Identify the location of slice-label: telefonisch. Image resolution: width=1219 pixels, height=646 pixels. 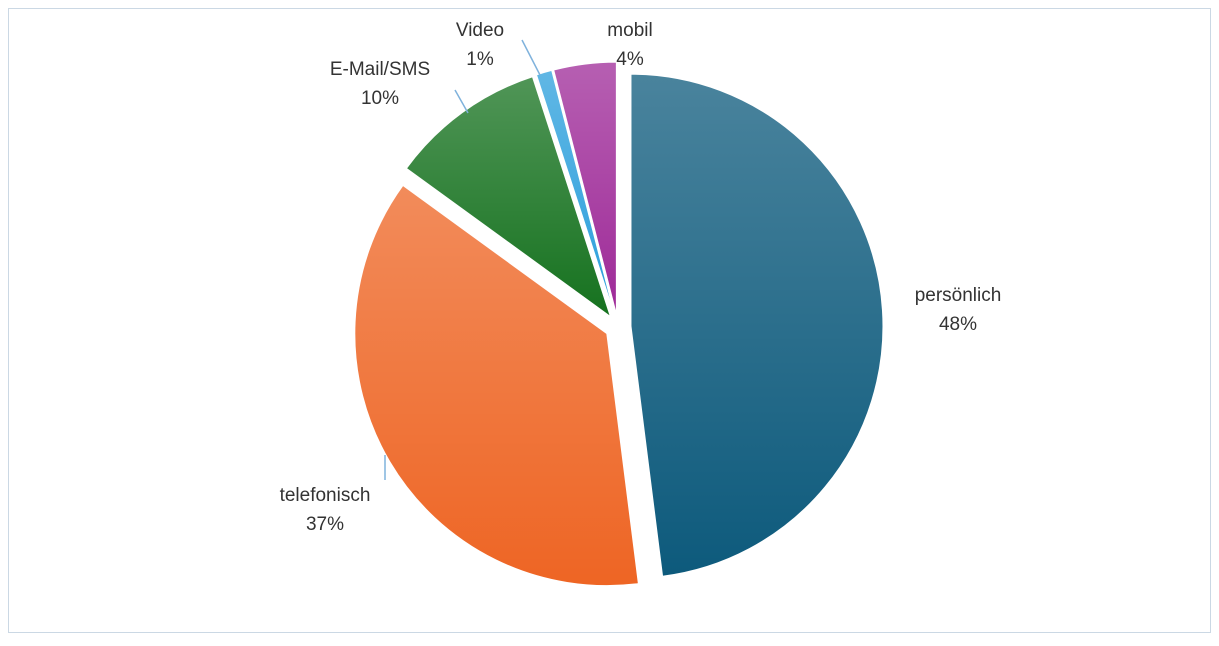
(325, 495).